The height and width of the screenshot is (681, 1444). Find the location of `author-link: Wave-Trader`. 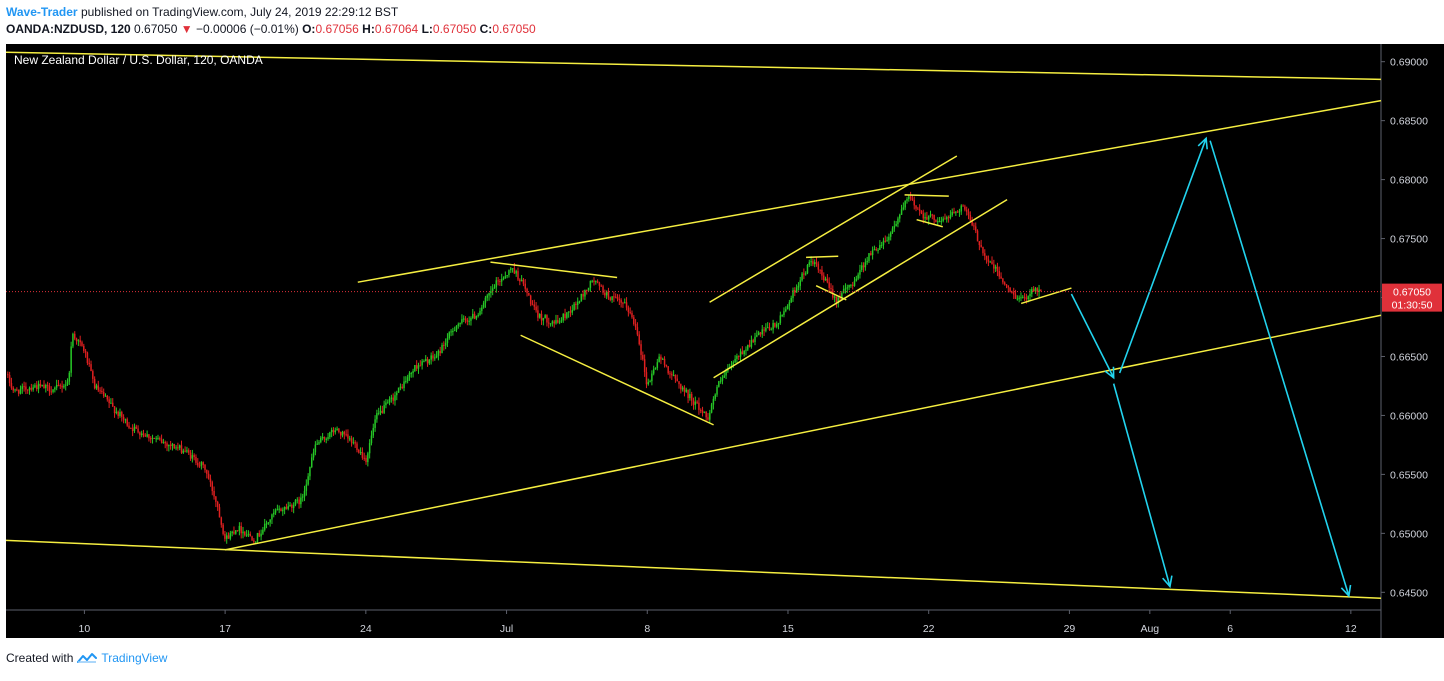

author-link: Wave-Trader is located at coordinates (42, 12).